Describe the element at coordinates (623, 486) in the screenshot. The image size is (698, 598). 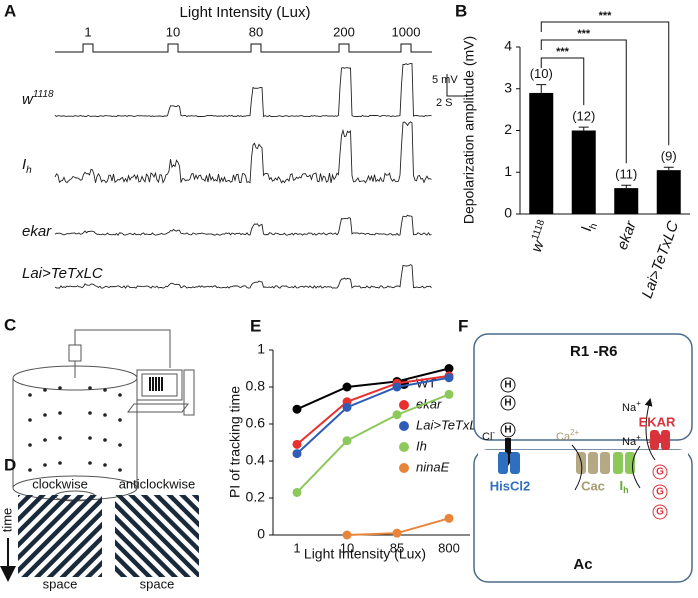
I see `f-label: Ih` at that location.